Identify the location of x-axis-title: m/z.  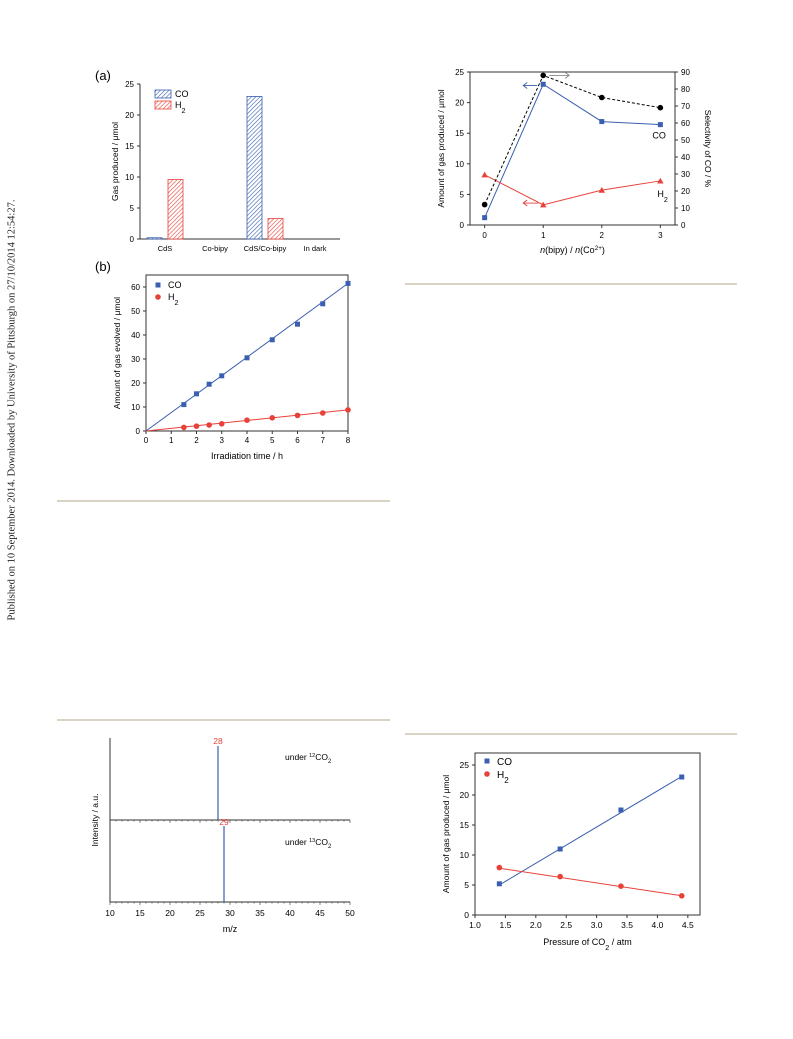
(230, 929).